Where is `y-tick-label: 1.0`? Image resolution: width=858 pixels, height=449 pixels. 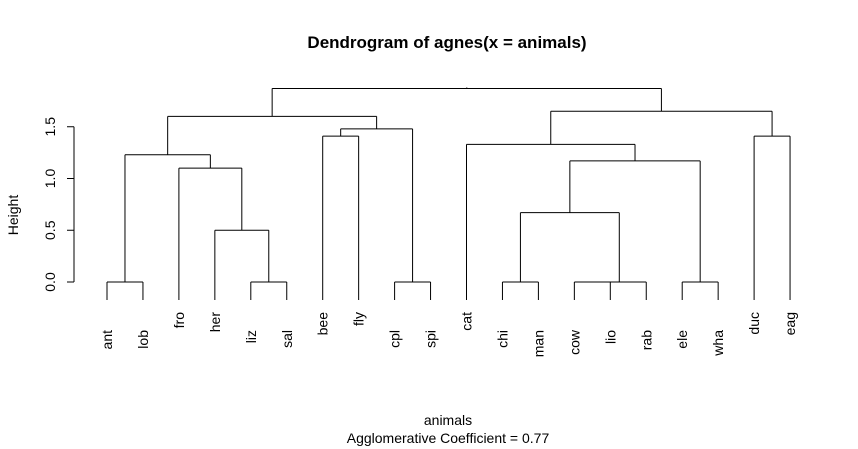
y-tick-label: 1.0 is located at coordinates (50, 179).